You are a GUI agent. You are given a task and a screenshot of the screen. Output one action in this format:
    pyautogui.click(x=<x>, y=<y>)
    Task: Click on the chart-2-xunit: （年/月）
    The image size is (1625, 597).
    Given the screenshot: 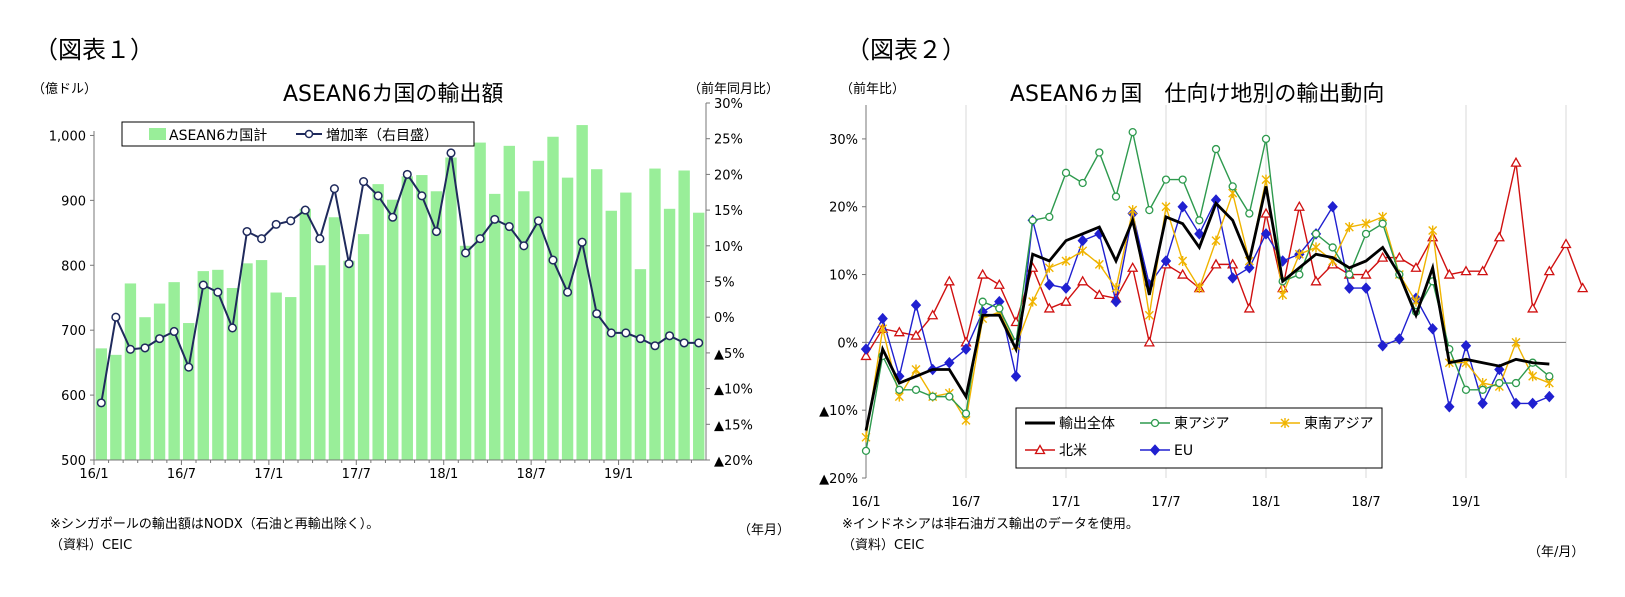 What is the action you would take?
    pyautogui.click(x=1556, y=552)
    